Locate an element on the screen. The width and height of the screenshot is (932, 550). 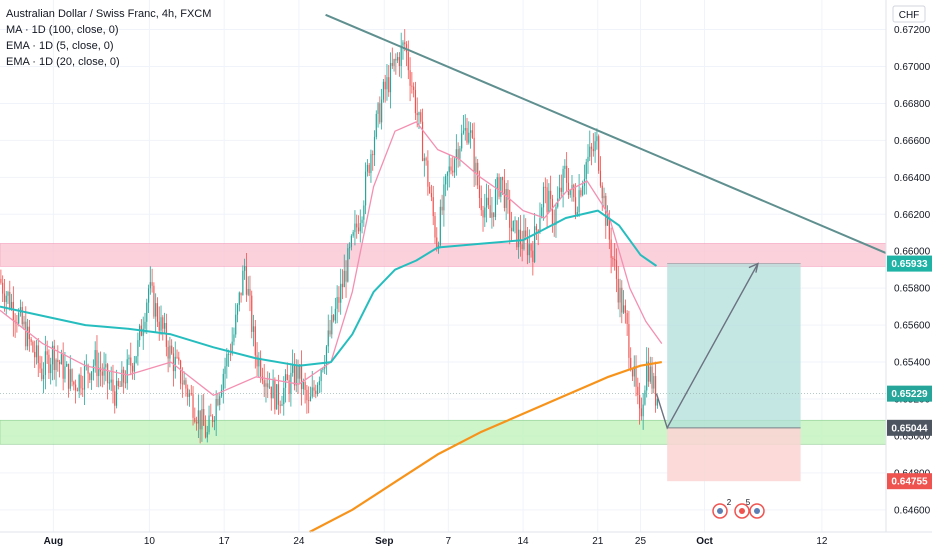
price-badge is located at coordinates (909, 481).